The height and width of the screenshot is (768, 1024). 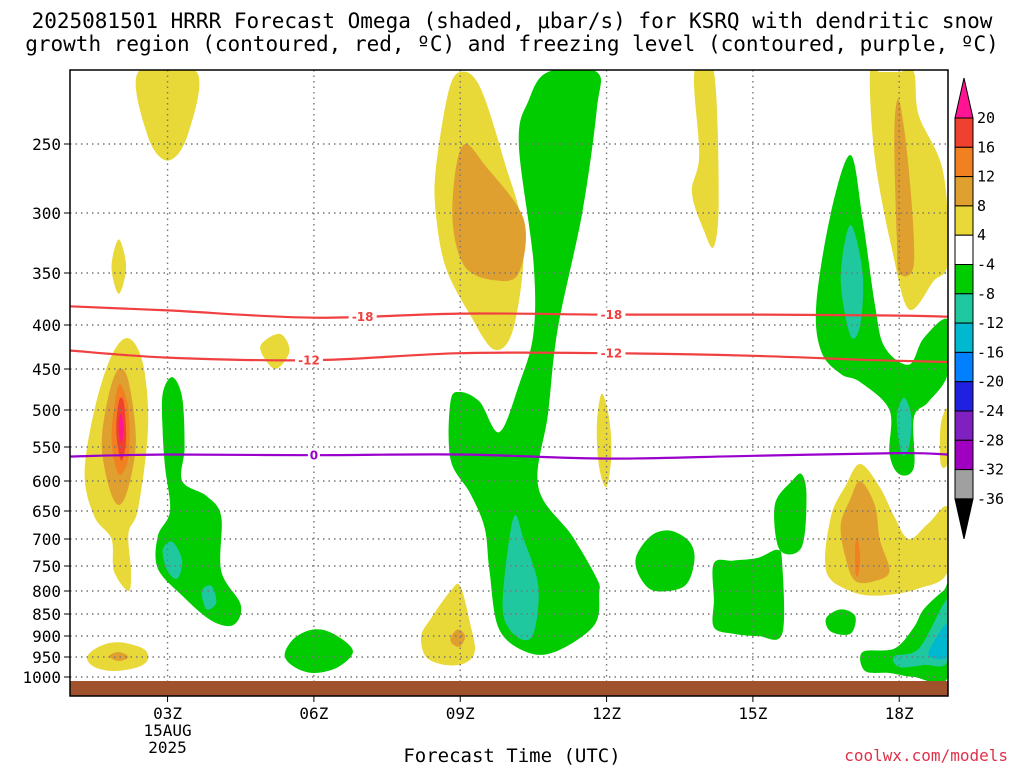 I want to click on colorbar-label-12: -32, so click(x=990, y=470).